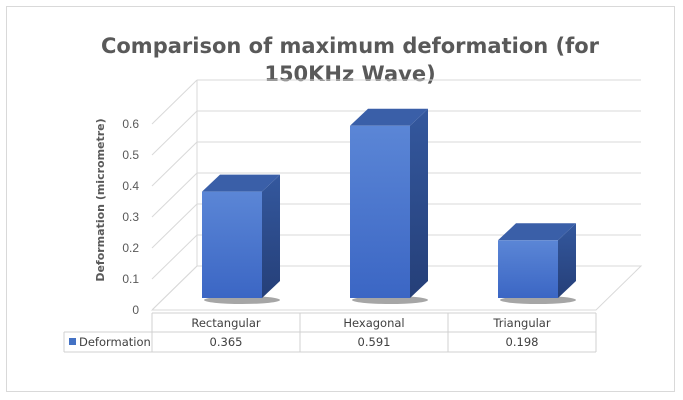 The image size is (683, 400). What do you see at coordinates (130, 186) in the screenshot?
I see `y-tick-label: 0.4` at bounding box center [130, 186].